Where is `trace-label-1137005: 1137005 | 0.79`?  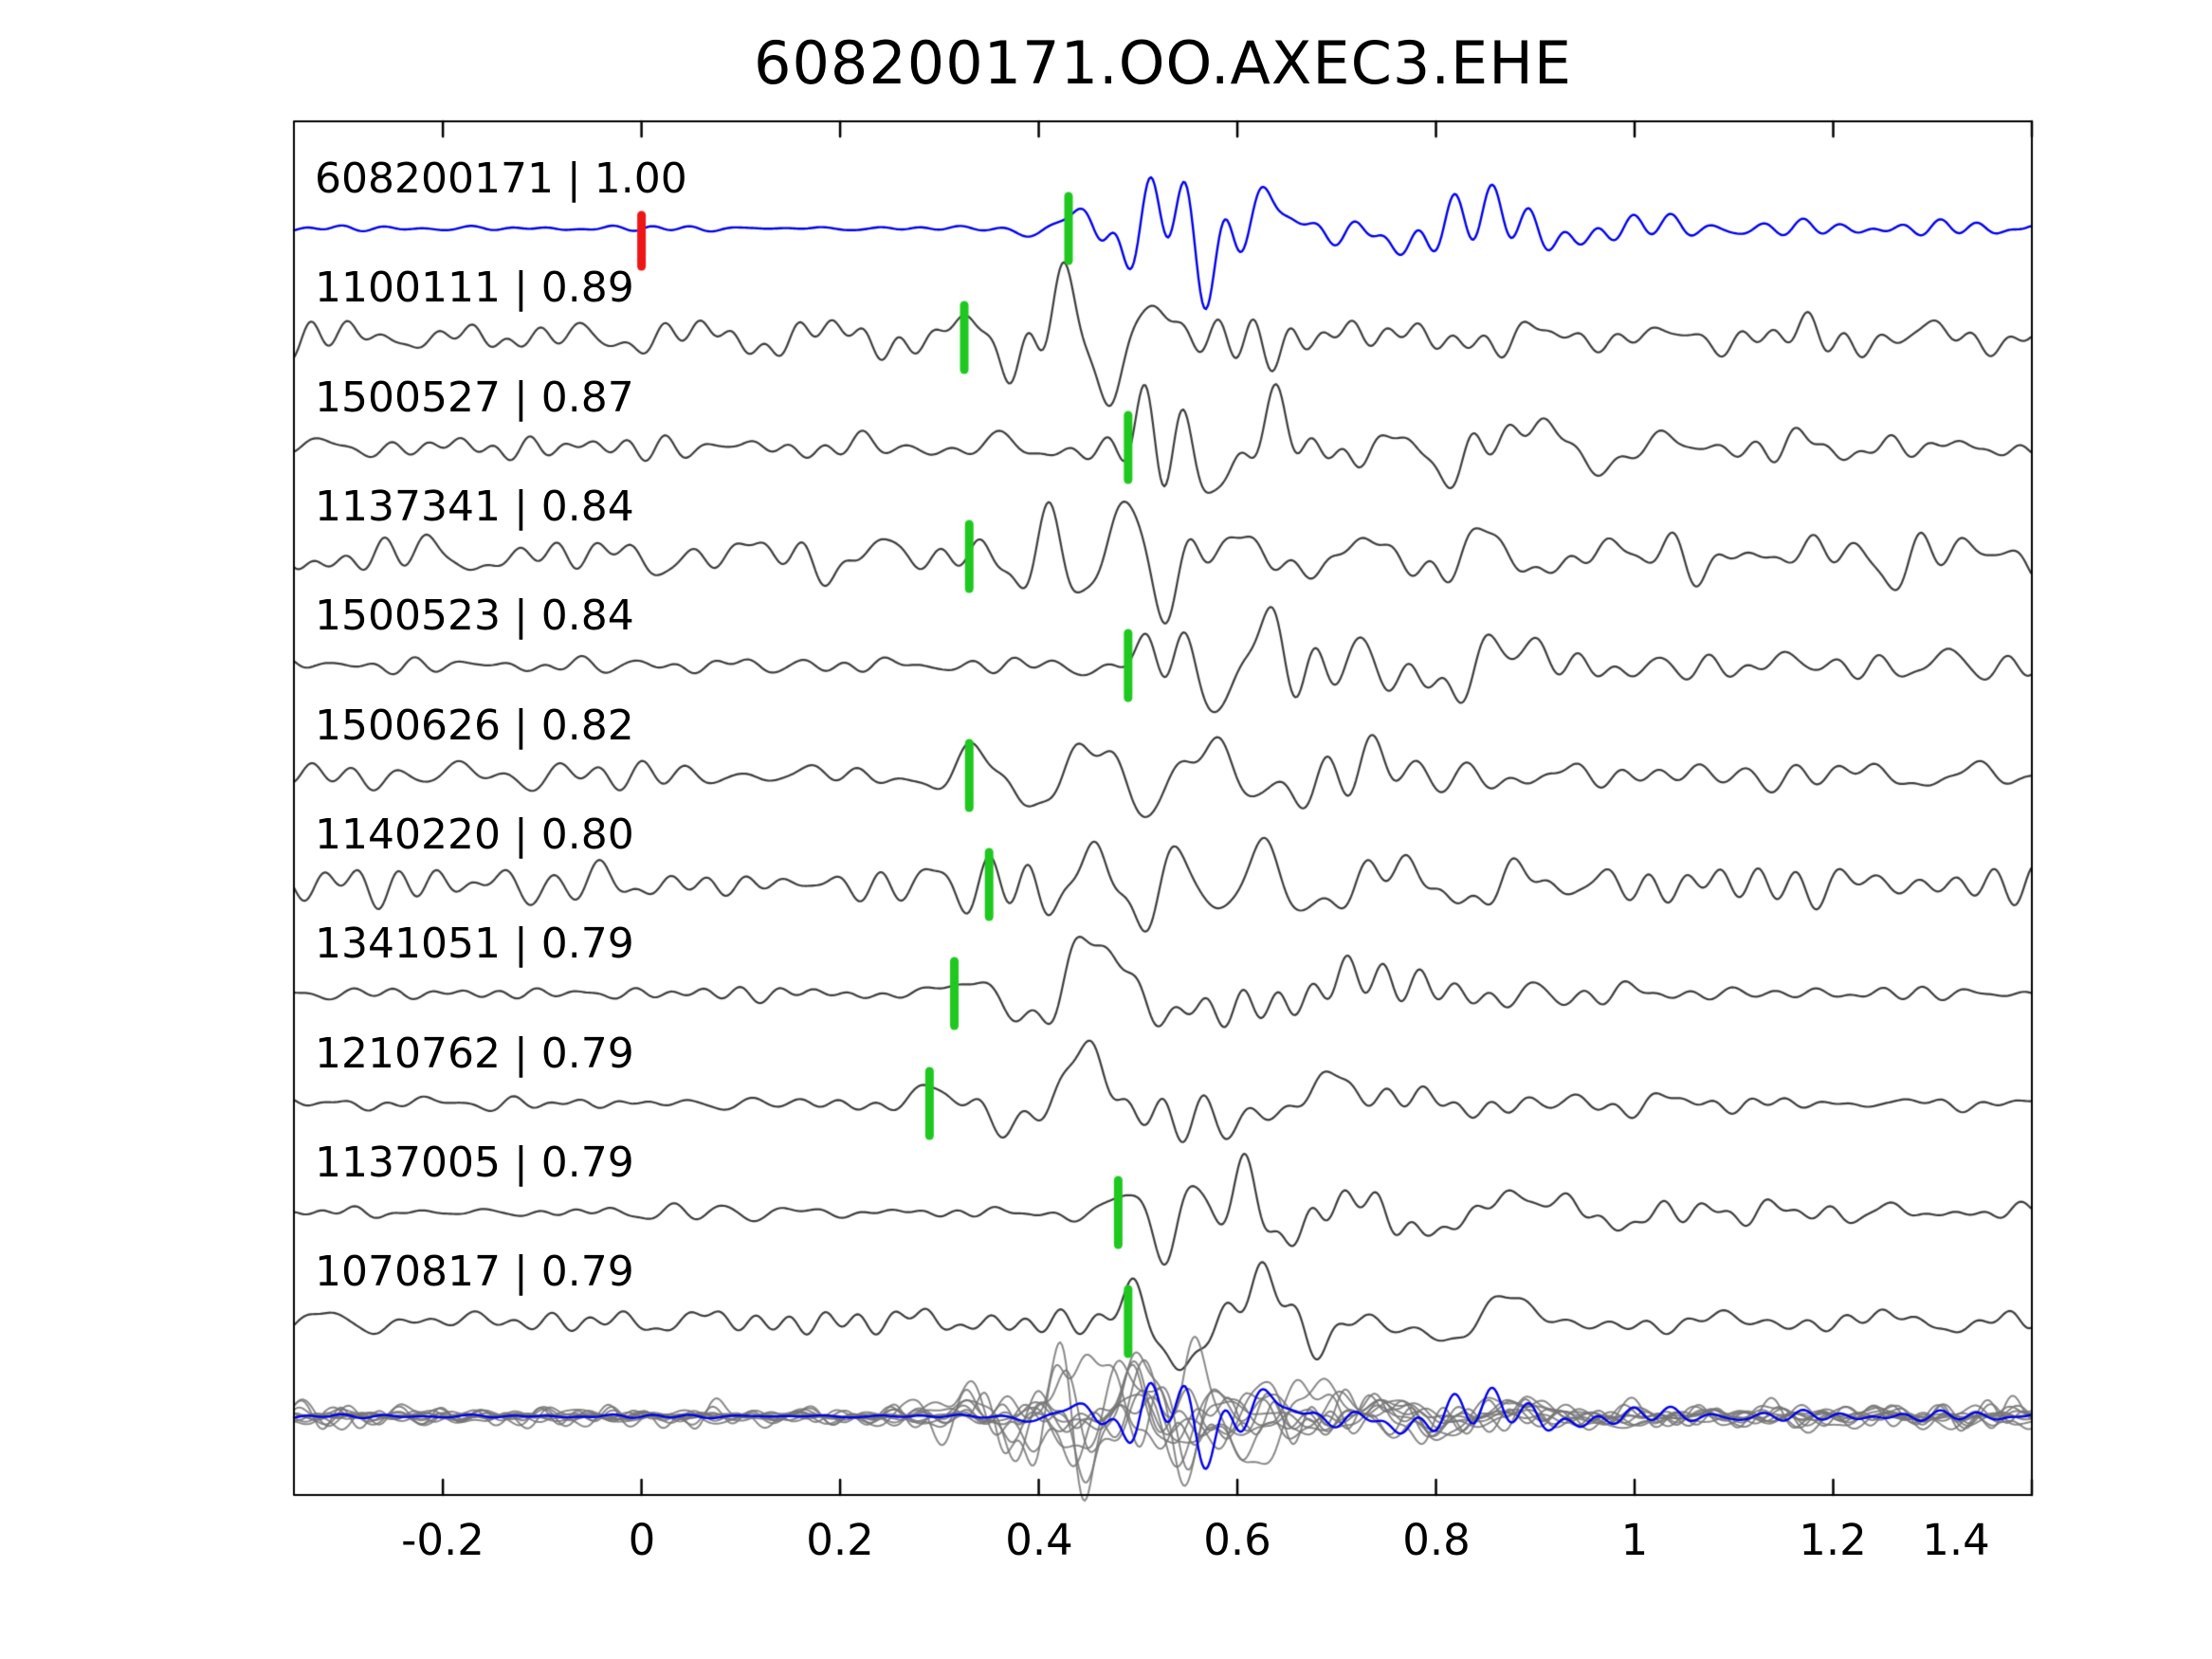 trace-label-1137005: 1137005 | 0.79 is located at coordinates (474, 1163).